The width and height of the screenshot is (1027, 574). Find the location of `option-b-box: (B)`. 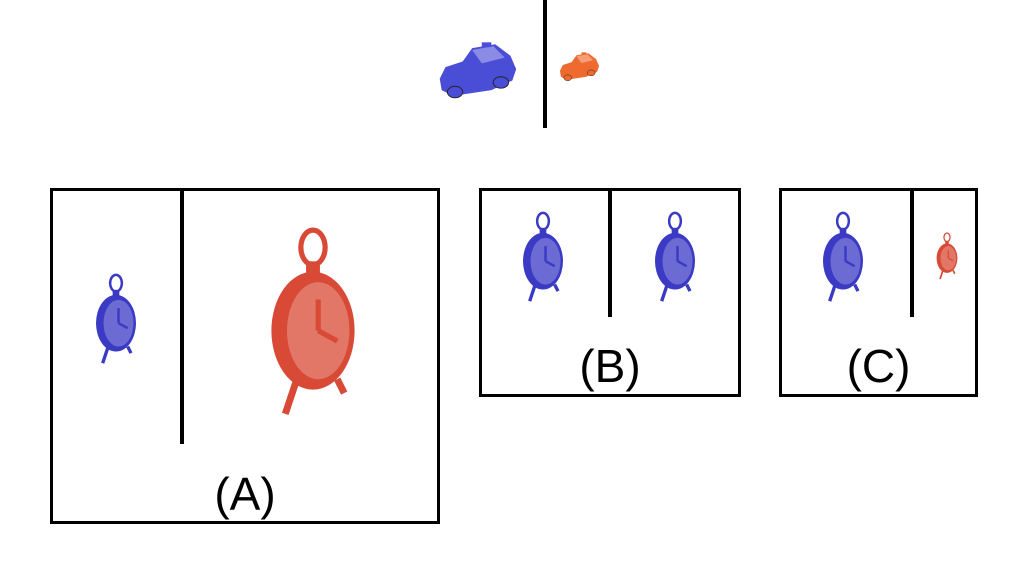

option-b-box: (B) is located at coordinates (610, 292).